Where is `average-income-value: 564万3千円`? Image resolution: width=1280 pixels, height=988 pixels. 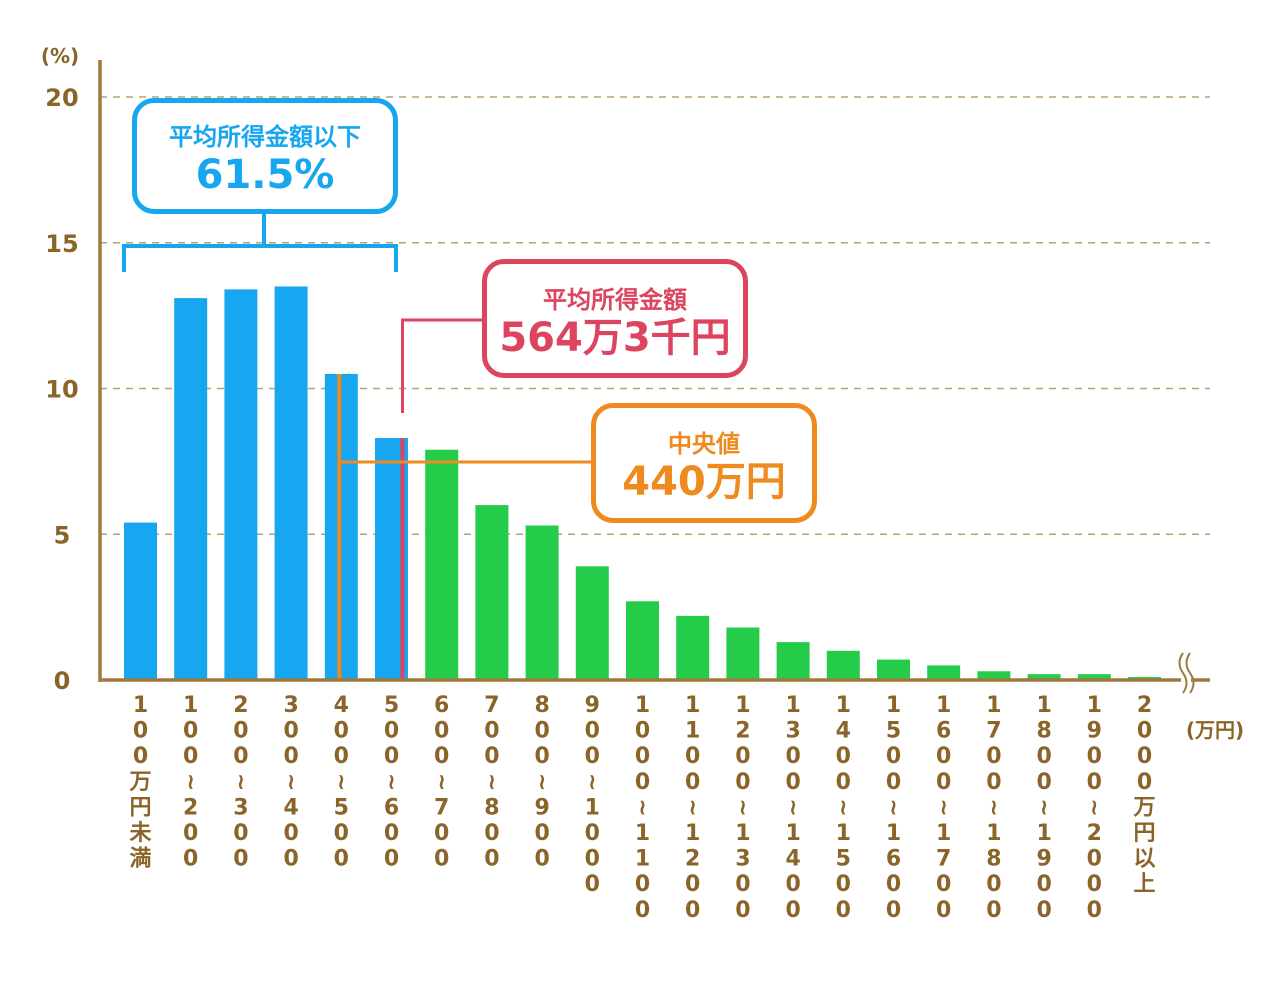 average-income-value: 564万3千円 is located at coordinates (615, 338).